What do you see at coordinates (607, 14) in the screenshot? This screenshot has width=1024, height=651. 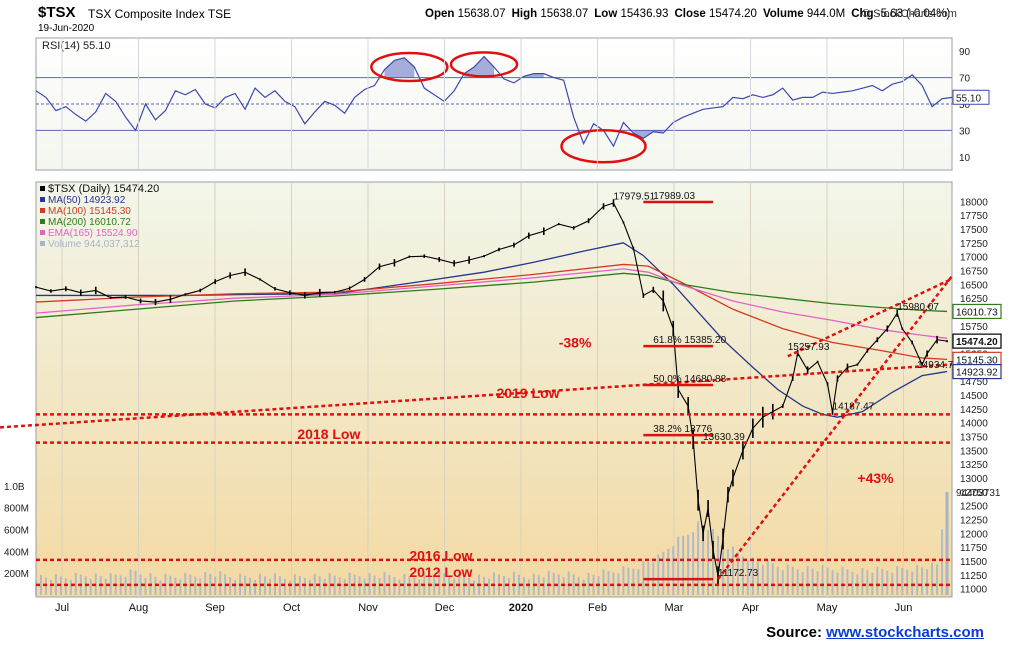 I see `quote-label-low: Low` at bounding box center [607, 14].